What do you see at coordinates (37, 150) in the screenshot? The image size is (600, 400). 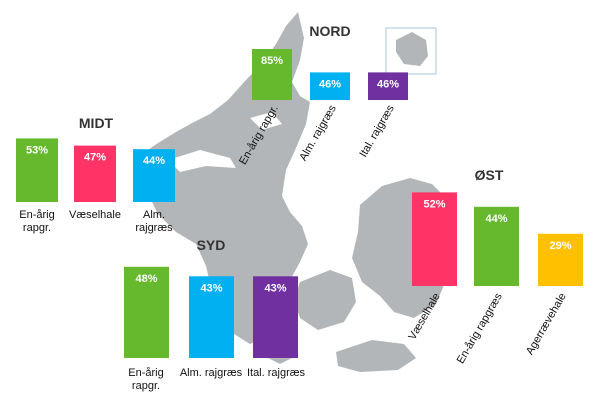 I see `data-label: 53%` at bounding box center [37, 150].